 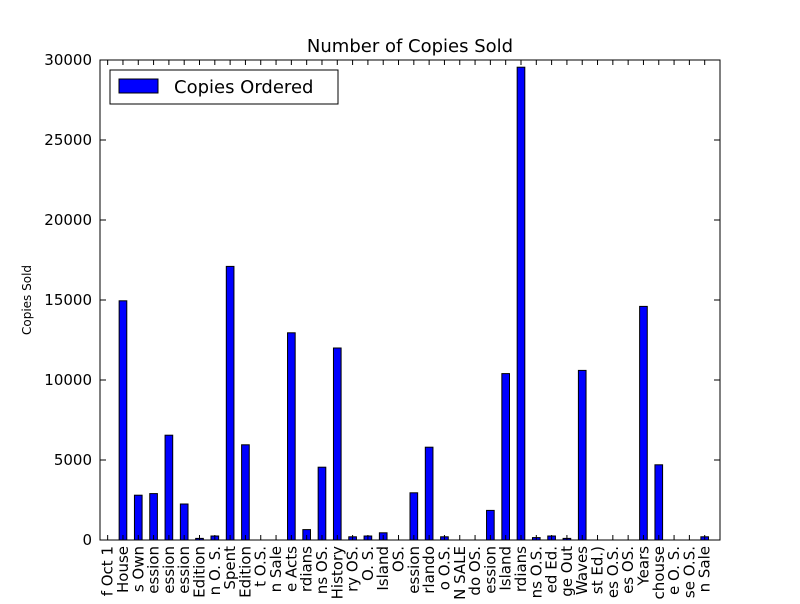 What do you see at coordinates (429, 570) in the screenshot?
I see `x-tick-label: rlando` at bounding box center [429, 570].